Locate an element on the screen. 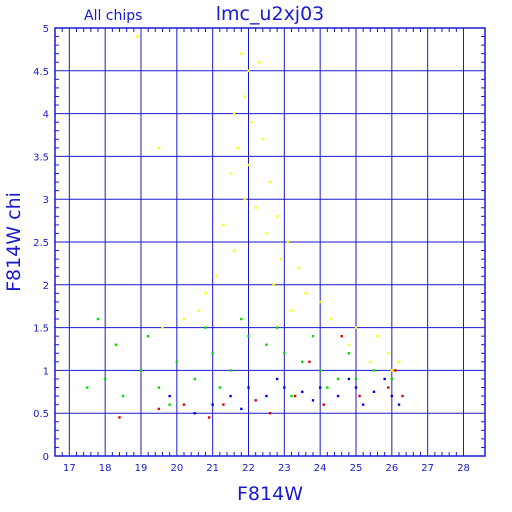 Image resolution: width=512 pixels, height=512 pixels. y-tick-label: 2 is located at coordinates (46, 286).